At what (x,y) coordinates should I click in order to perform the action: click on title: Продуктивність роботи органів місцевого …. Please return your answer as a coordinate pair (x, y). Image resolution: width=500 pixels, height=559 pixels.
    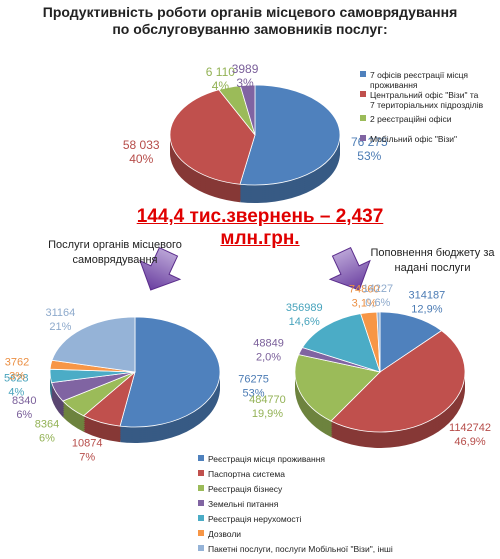
    Looking at the image, I should click on (250, 20).